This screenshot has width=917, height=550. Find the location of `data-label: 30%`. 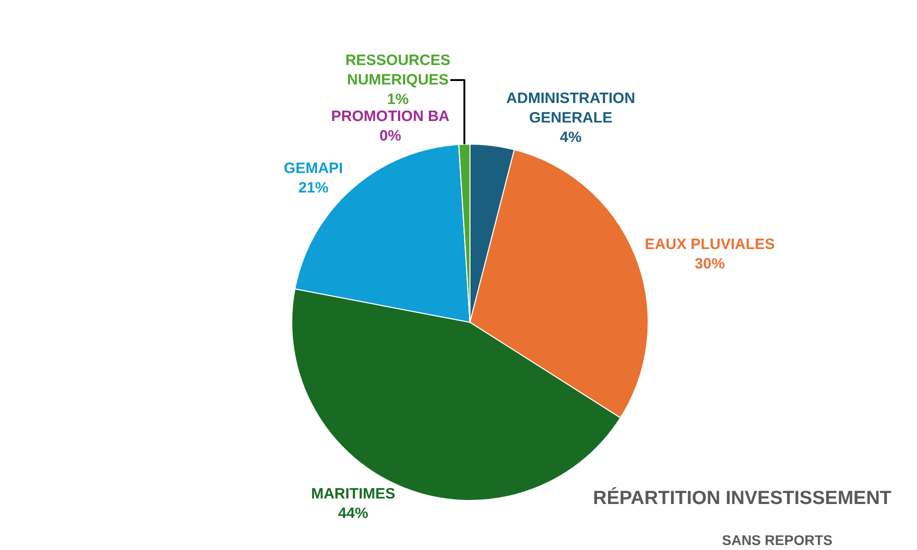

data-label: 30% is located at coordinates (709, 263).